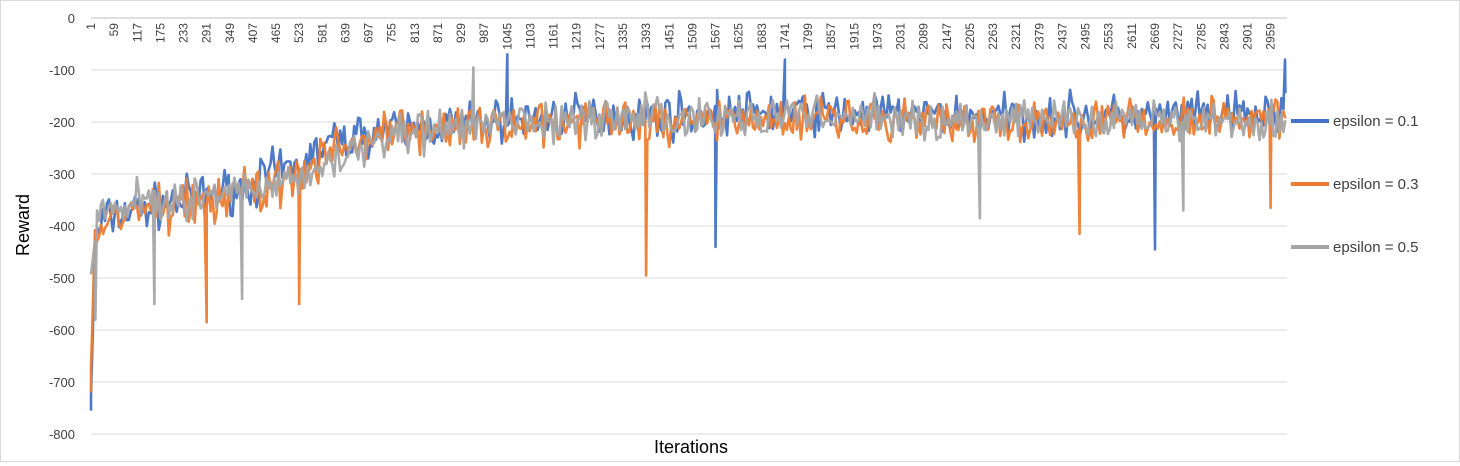  What do you see at coordinates (646, 36) in the screenshot?
I see `x-tick-label: 1393` at bounding box center [646, 36].